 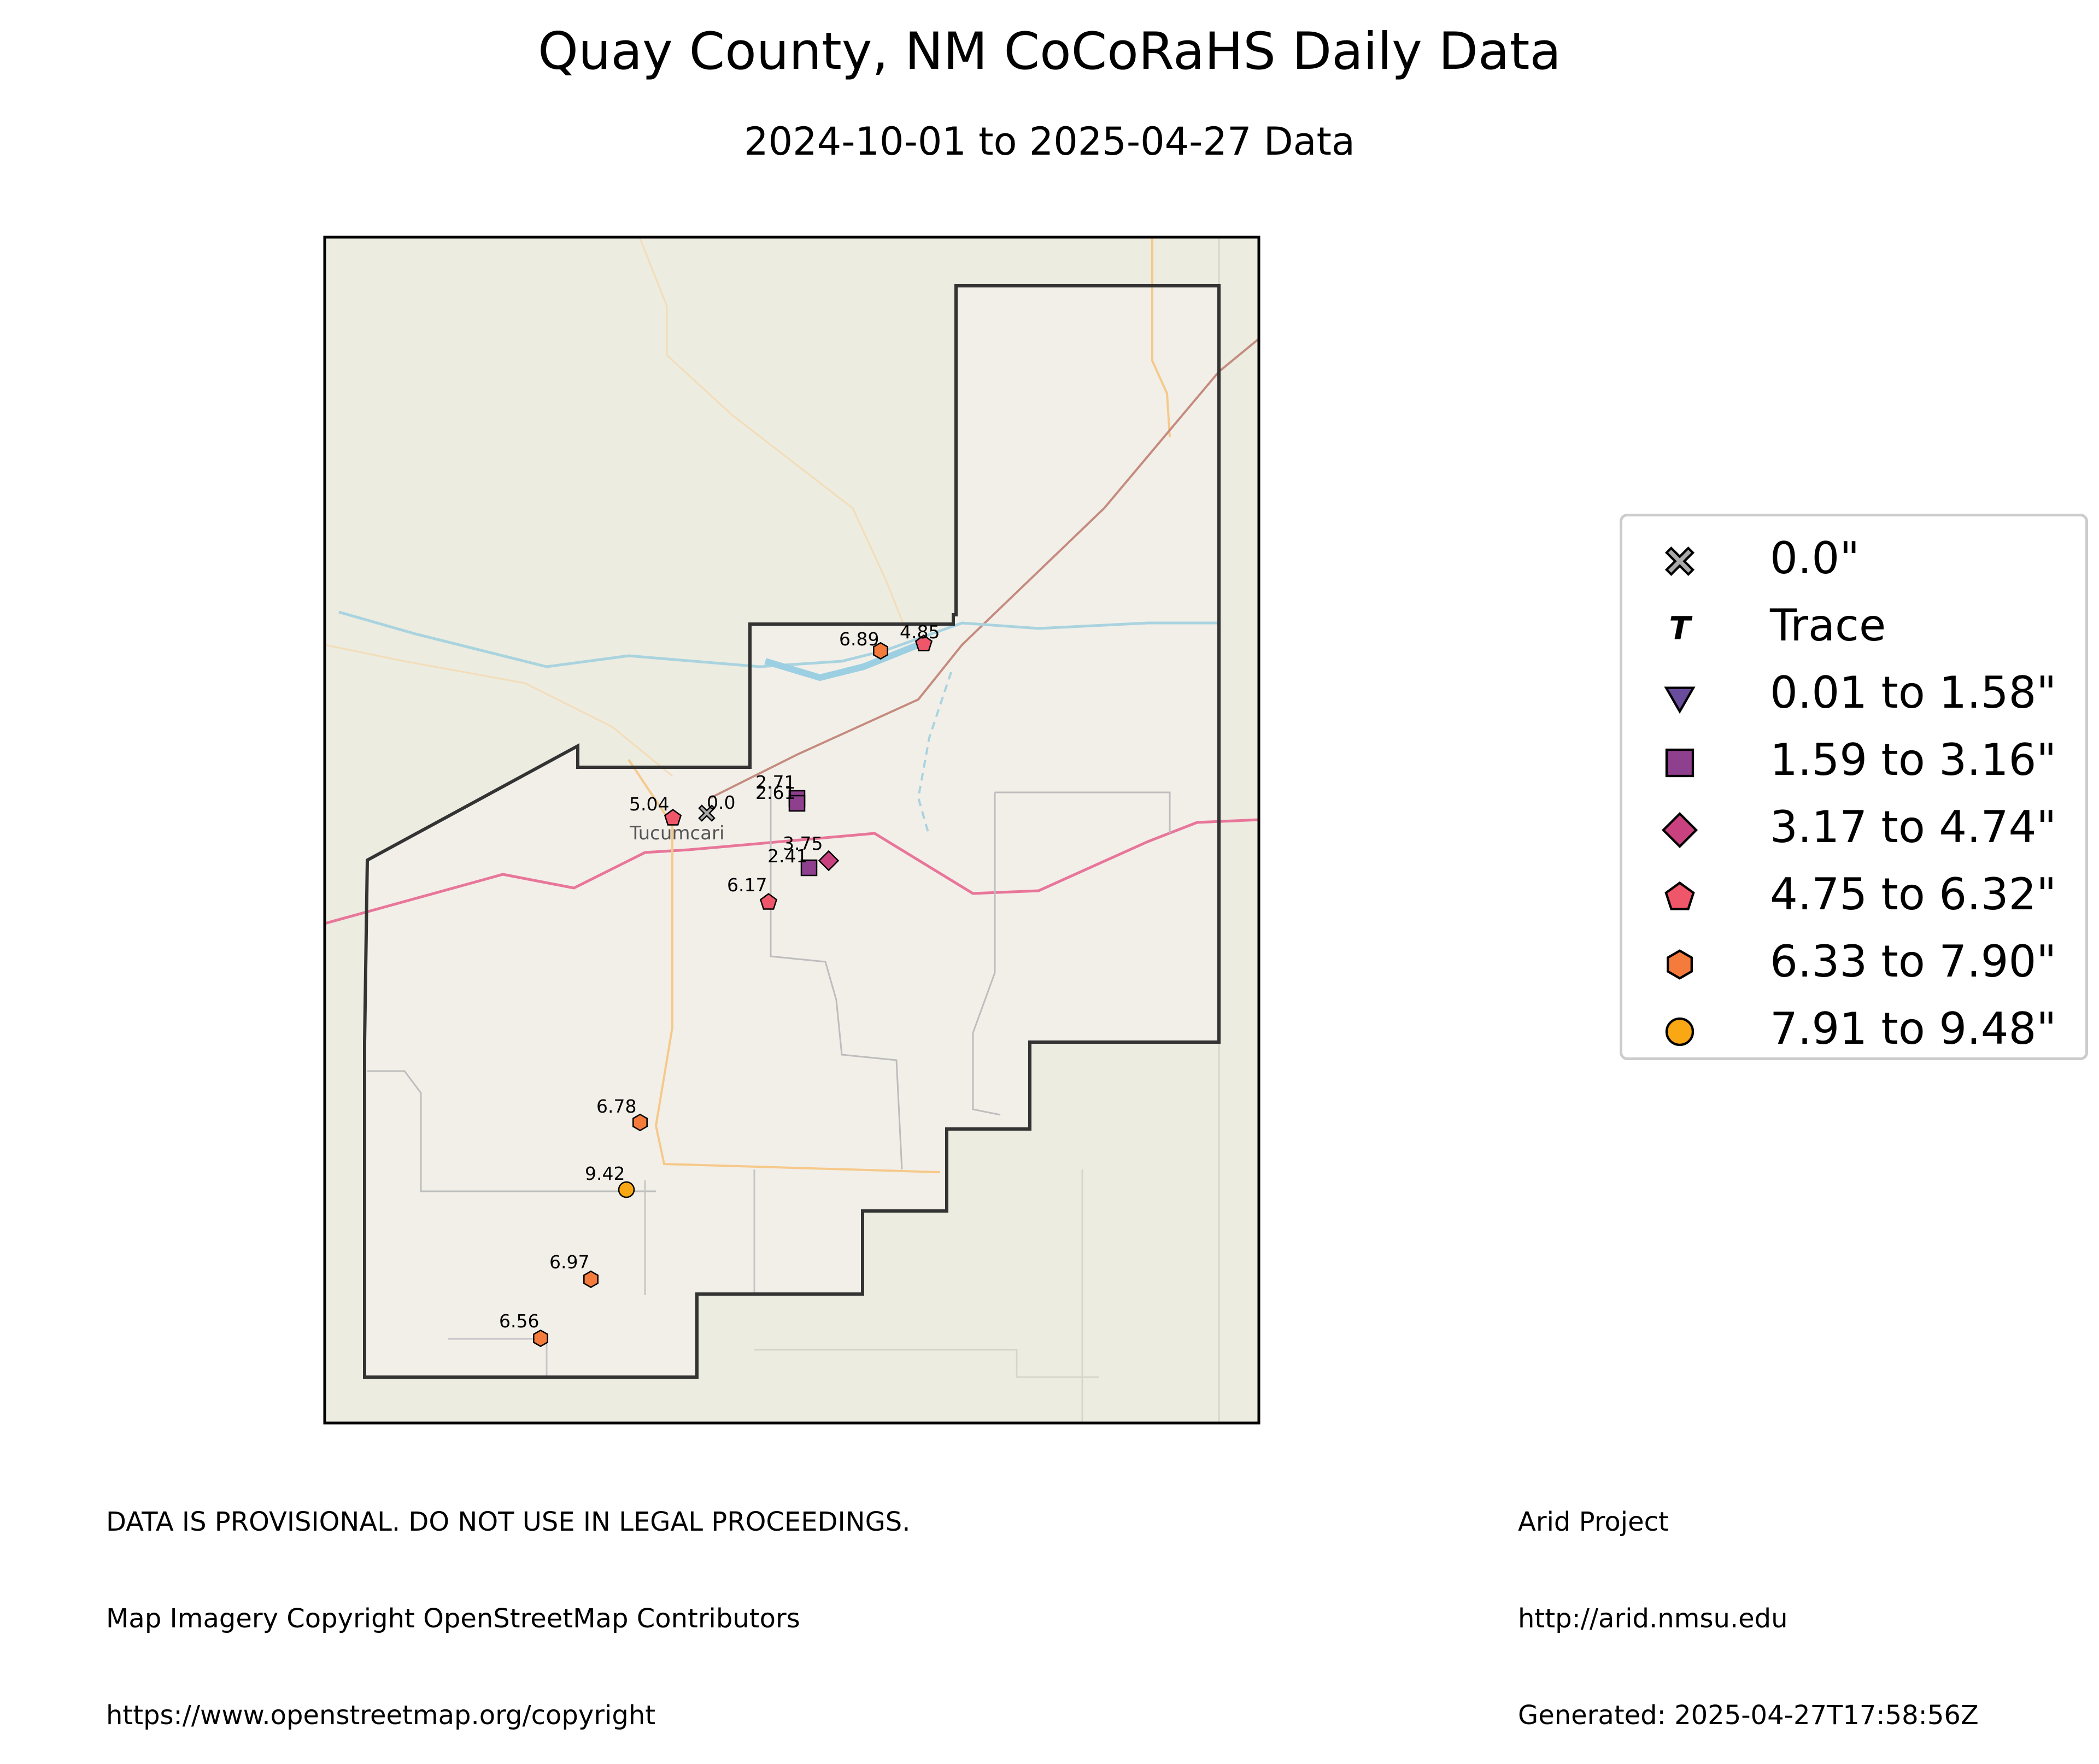 What do you see at coordinates (649, 804) in the screenshot?
I see `station-value-label: 5.04` at bounding box center [649, 804].